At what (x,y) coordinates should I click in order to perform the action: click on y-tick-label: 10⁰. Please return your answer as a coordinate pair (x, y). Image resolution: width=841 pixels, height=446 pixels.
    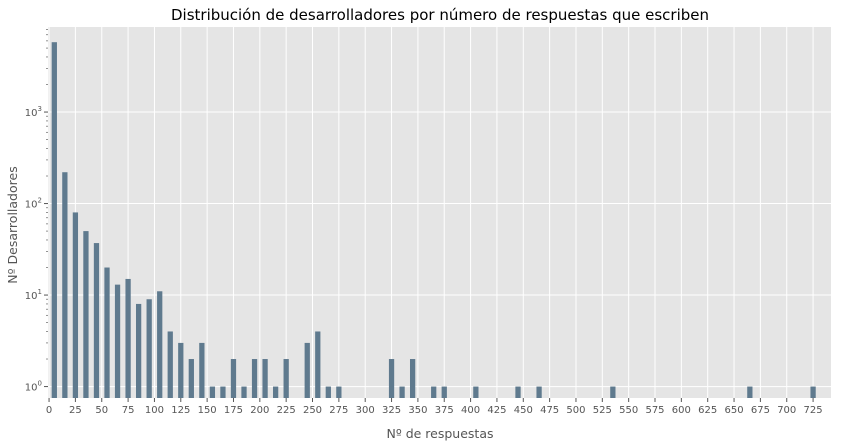
    Looking at the image, I should click on (33, 387).